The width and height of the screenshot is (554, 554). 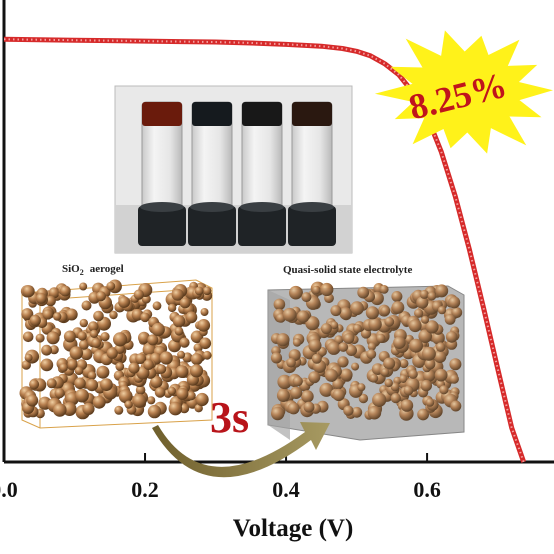 What do you see at coordinates (212, 114) in the screenshot?
I see `vial-liquid` at bounding box center [212, 114].